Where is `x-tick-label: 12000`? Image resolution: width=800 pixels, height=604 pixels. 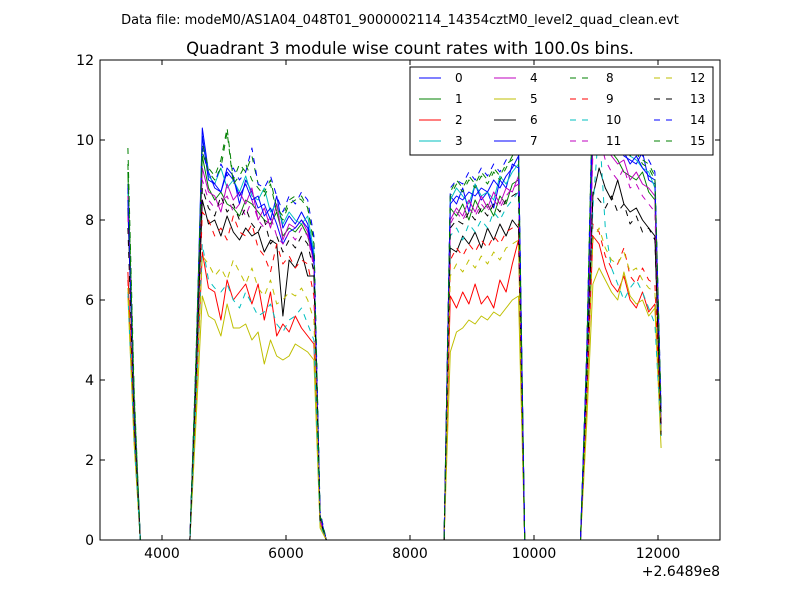 x-tick-label: 12000 is located at coordinates (658, 554).